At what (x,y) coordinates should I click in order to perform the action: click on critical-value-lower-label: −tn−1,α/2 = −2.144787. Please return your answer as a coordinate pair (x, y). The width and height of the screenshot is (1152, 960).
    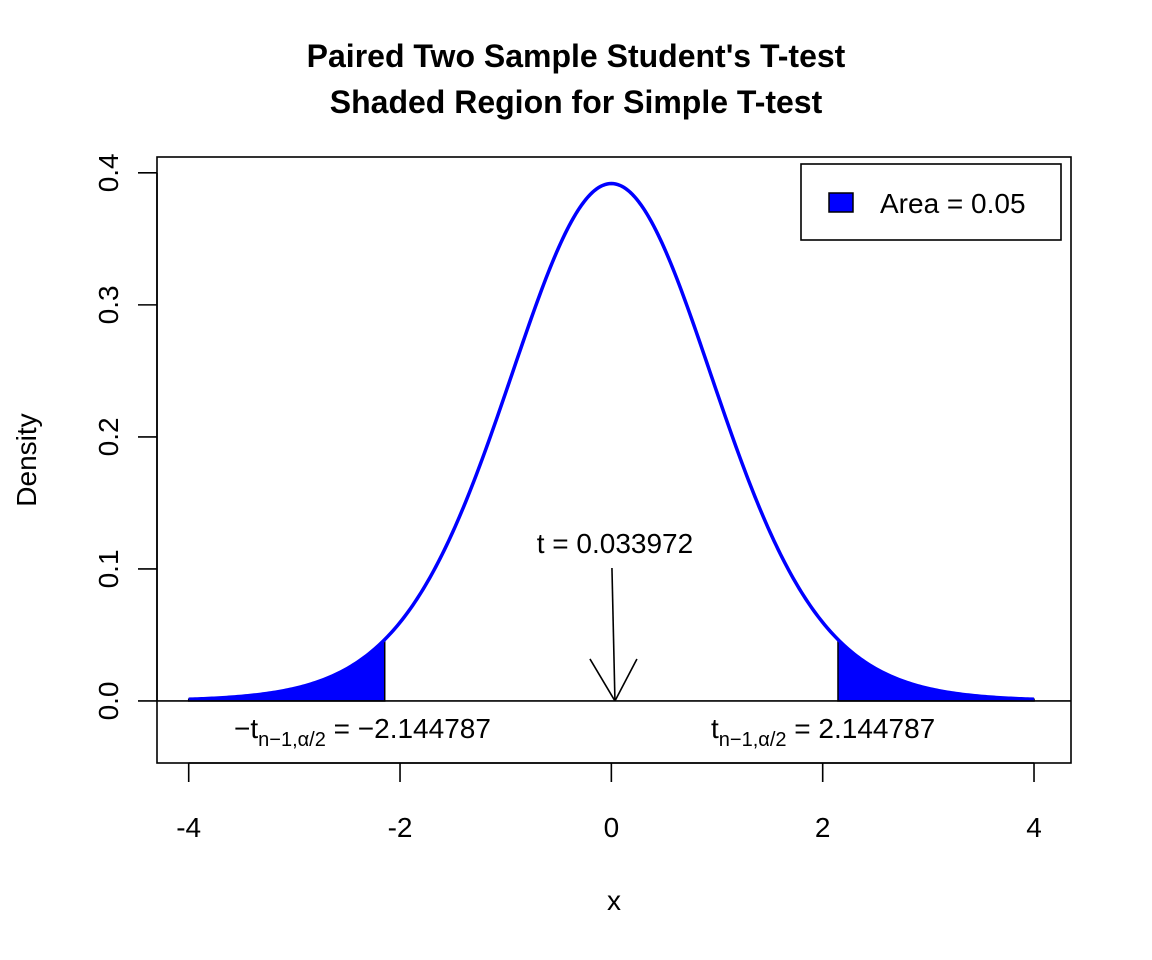
    Looking at the image, I should click on (362, 732).